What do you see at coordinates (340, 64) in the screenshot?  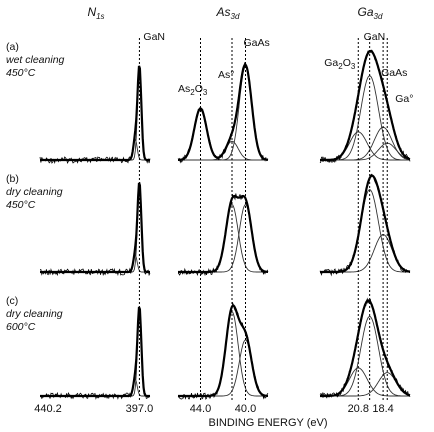 I see `peak-label-Ga3d-1: Ga2O3` at bounding box center [340, 64].